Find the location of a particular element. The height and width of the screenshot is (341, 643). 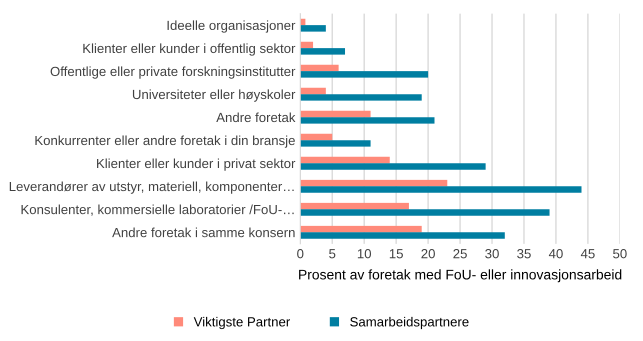

x-tick-label: 15 is located at coordinates (396, 253).